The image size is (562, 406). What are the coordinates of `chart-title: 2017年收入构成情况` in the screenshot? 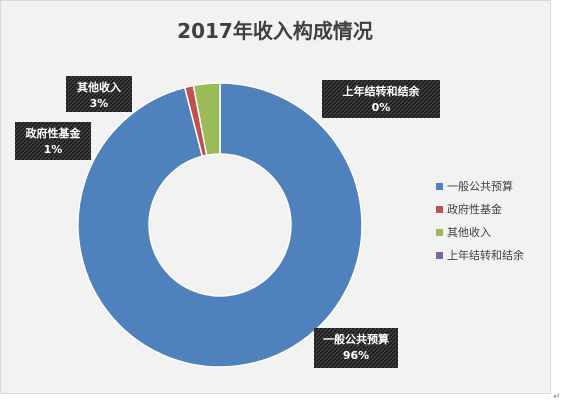 It's located at (275, 31).